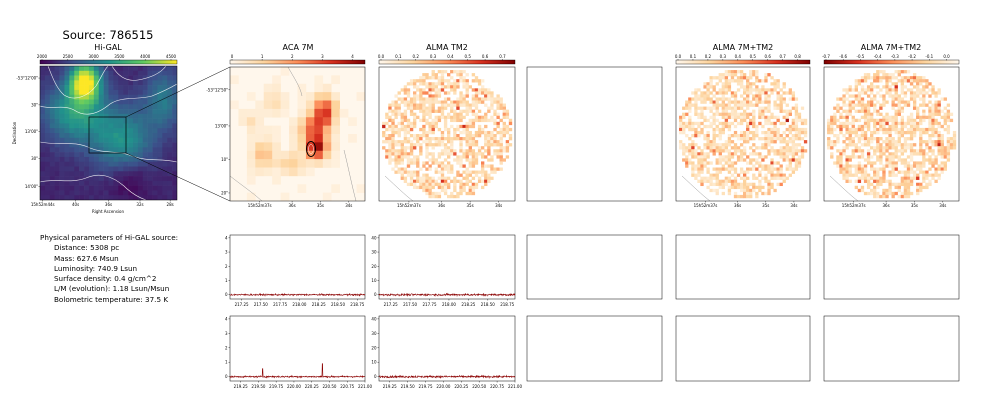 This screenshot has width=1000, height=405. Describe the element at coordinates (470, 205) in the screenshot. I see `x-tick-label: 35s` at that location.